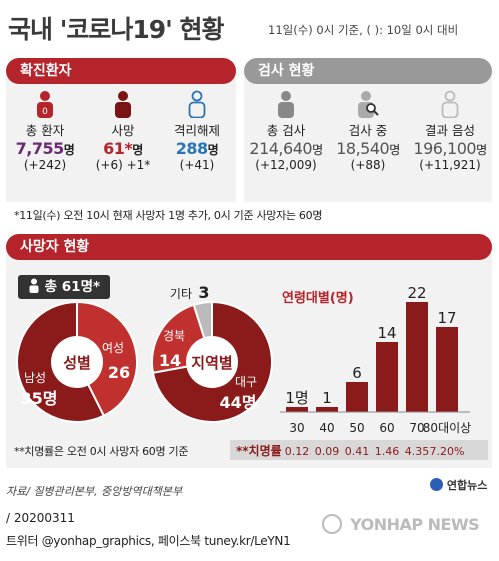 Image resolution: width=499 pixels, height=561 pixels. What do you see at coordinates (40, 148) in the screenshot?
I see `stat-value: 7,755` at bounding box center [40, 148].